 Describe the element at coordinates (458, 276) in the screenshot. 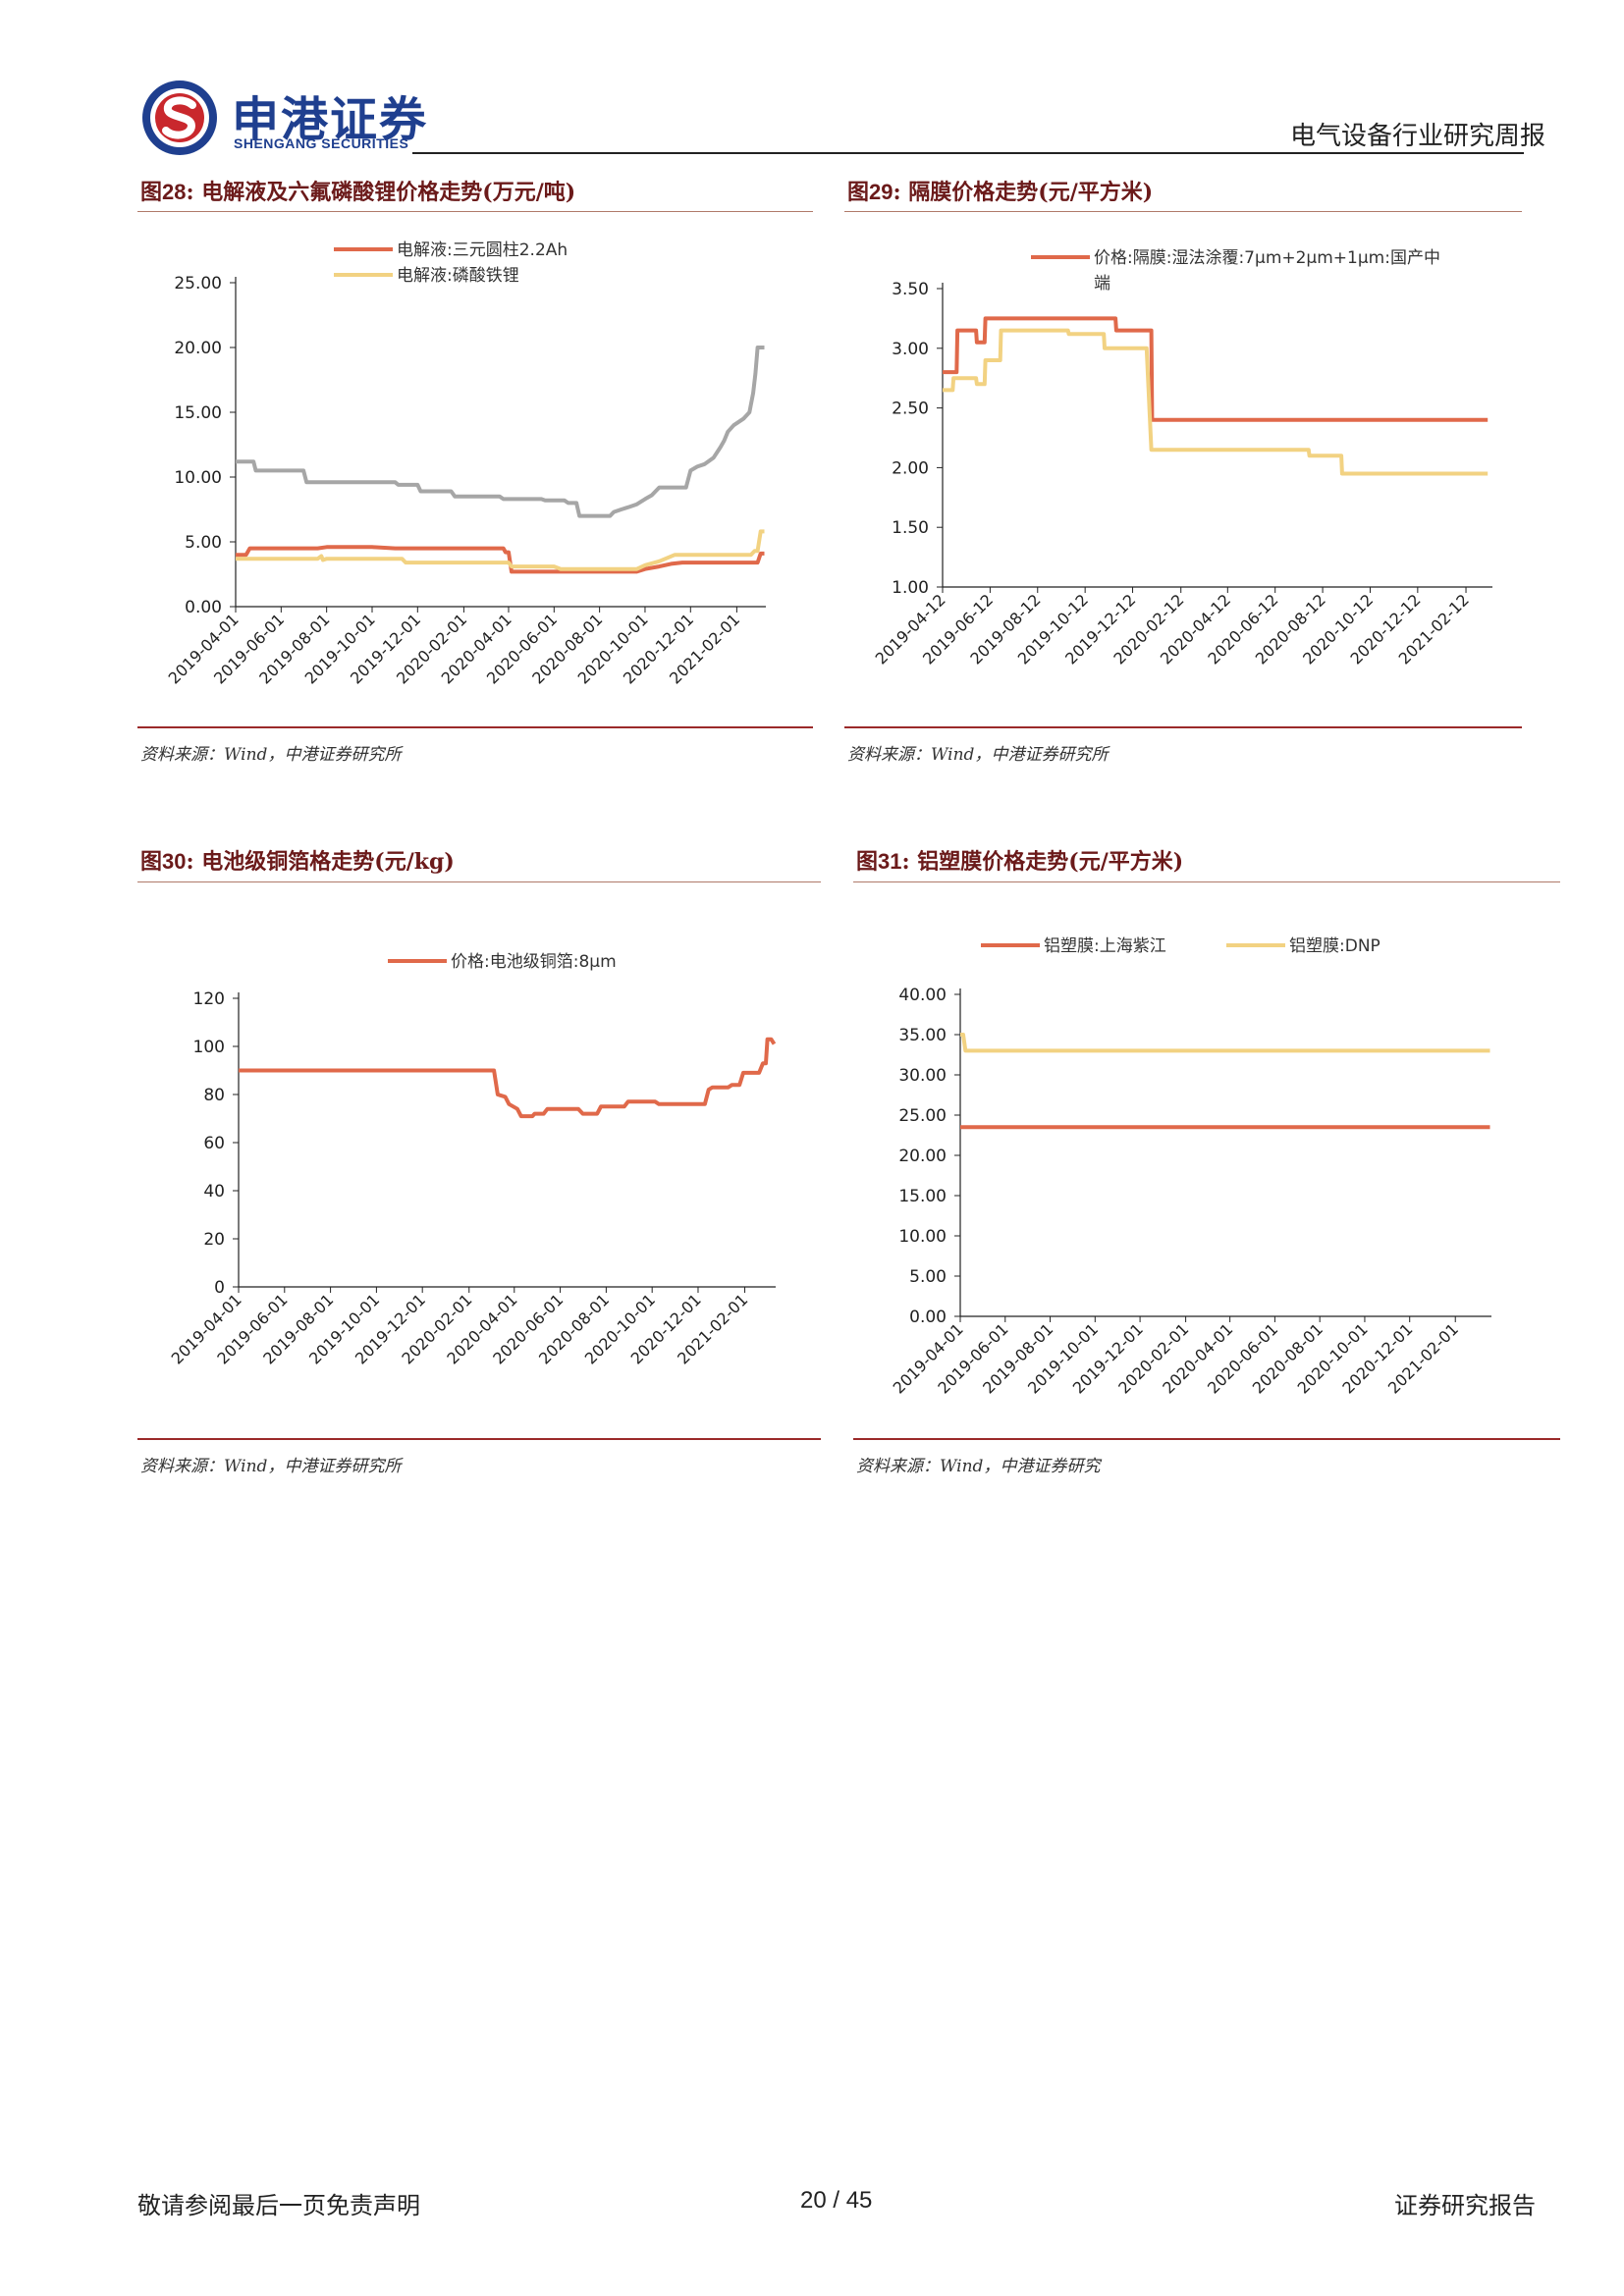

I see `legend-label: 电解液:磷酸铁锂` at that location.